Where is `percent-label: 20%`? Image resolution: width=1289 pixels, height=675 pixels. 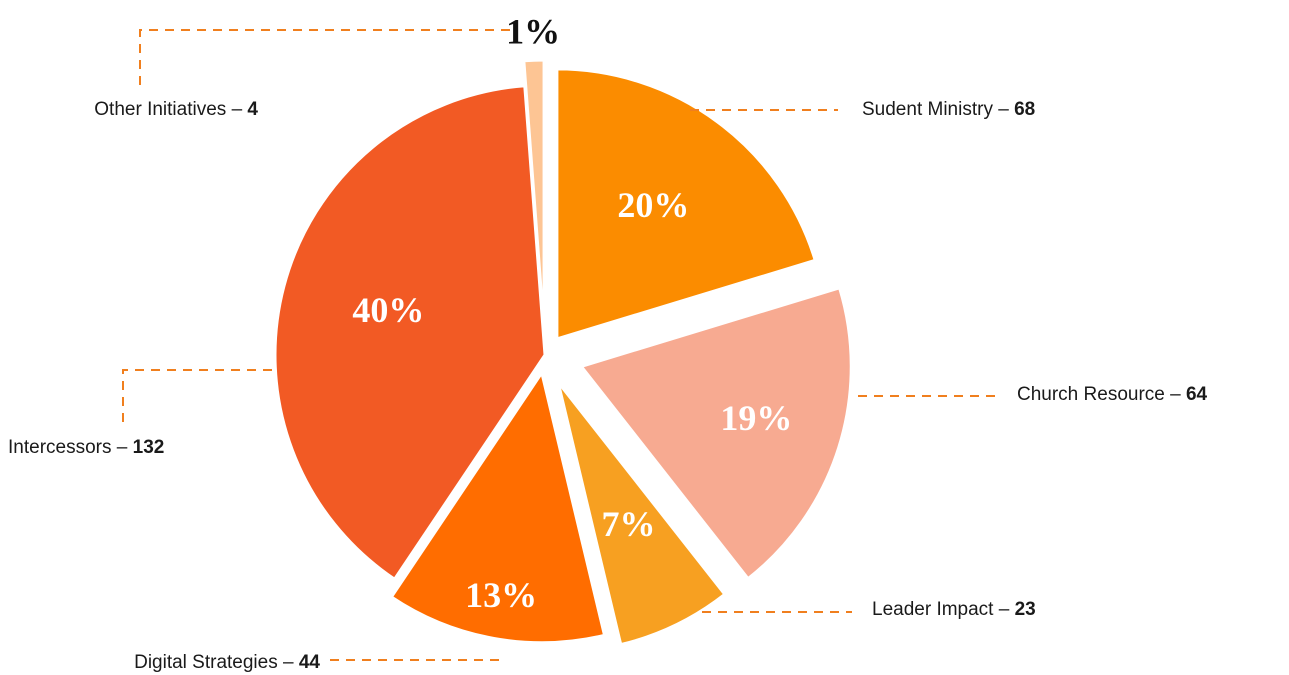
percent-label: 20% is located at coordinates (653, 205).